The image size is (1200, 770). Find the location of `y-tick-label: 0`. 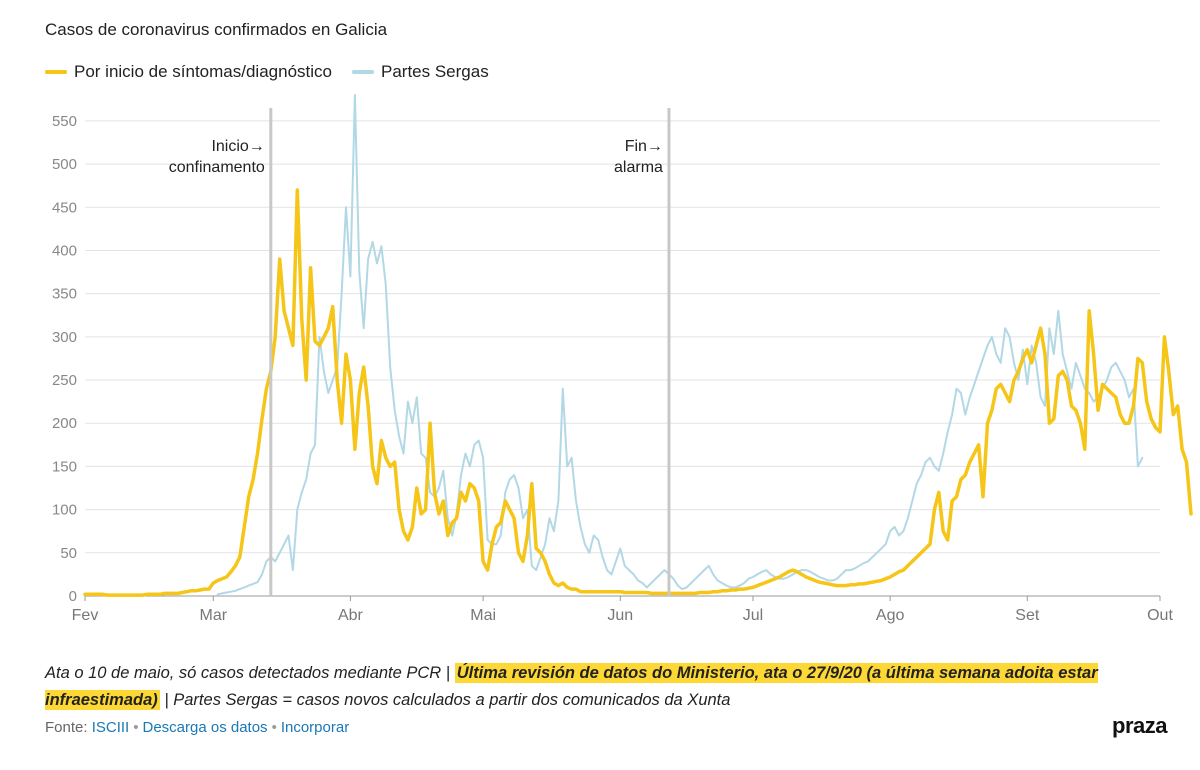

y-tick-label: 0 is located at coordinates (73, 596).